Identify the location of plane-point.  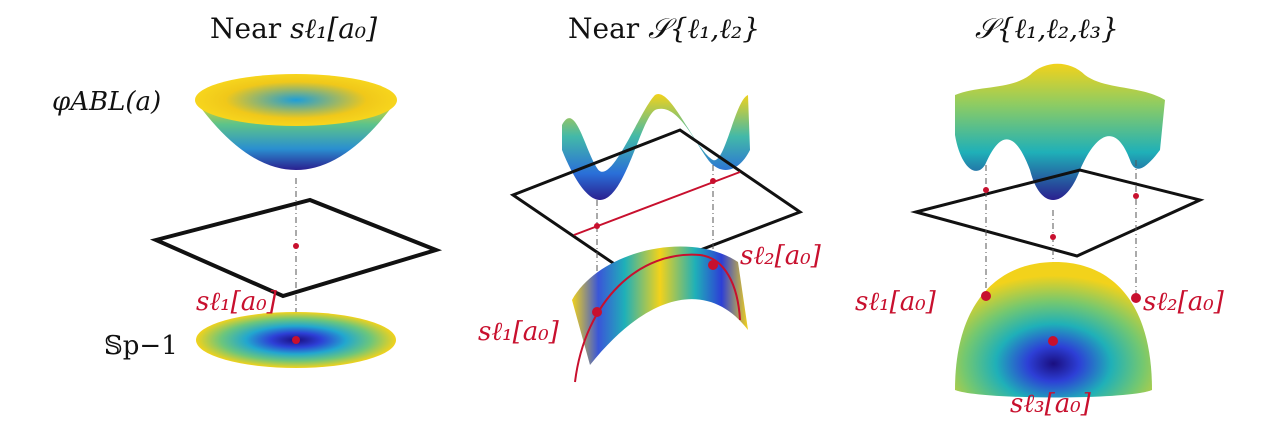
(296, 246).